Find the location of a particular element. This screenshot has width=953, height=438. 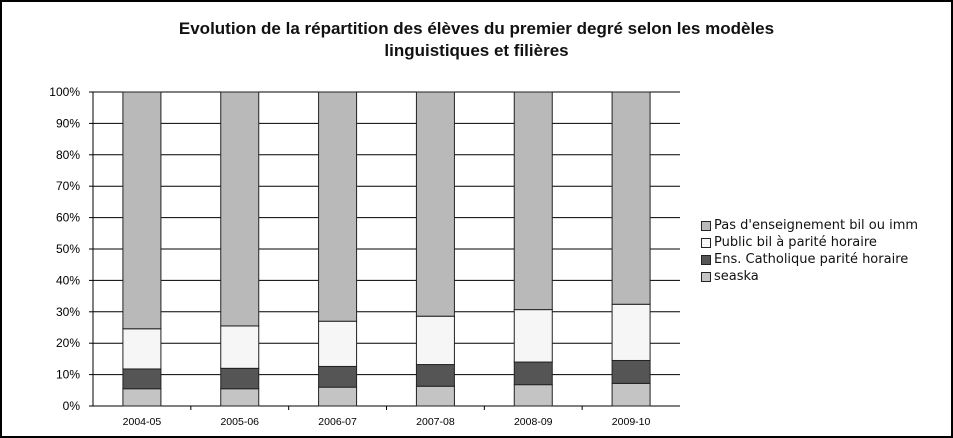

legend-item: Public bil à parité horaire is located at coordinates (809, 242).